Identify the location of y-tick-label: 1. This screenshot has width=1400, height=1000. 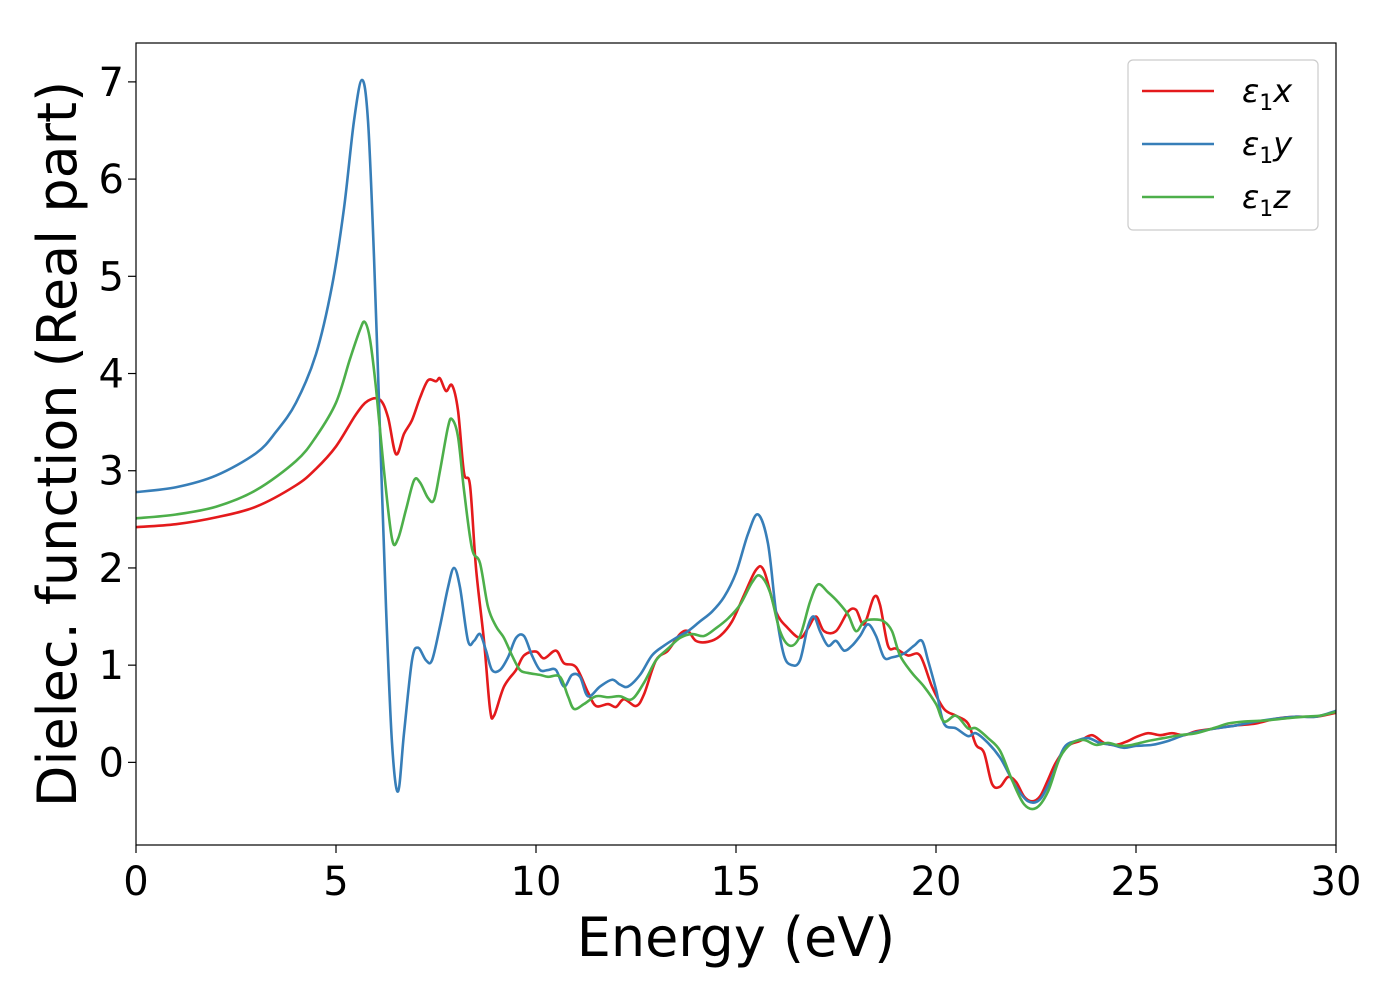
(111, 666).